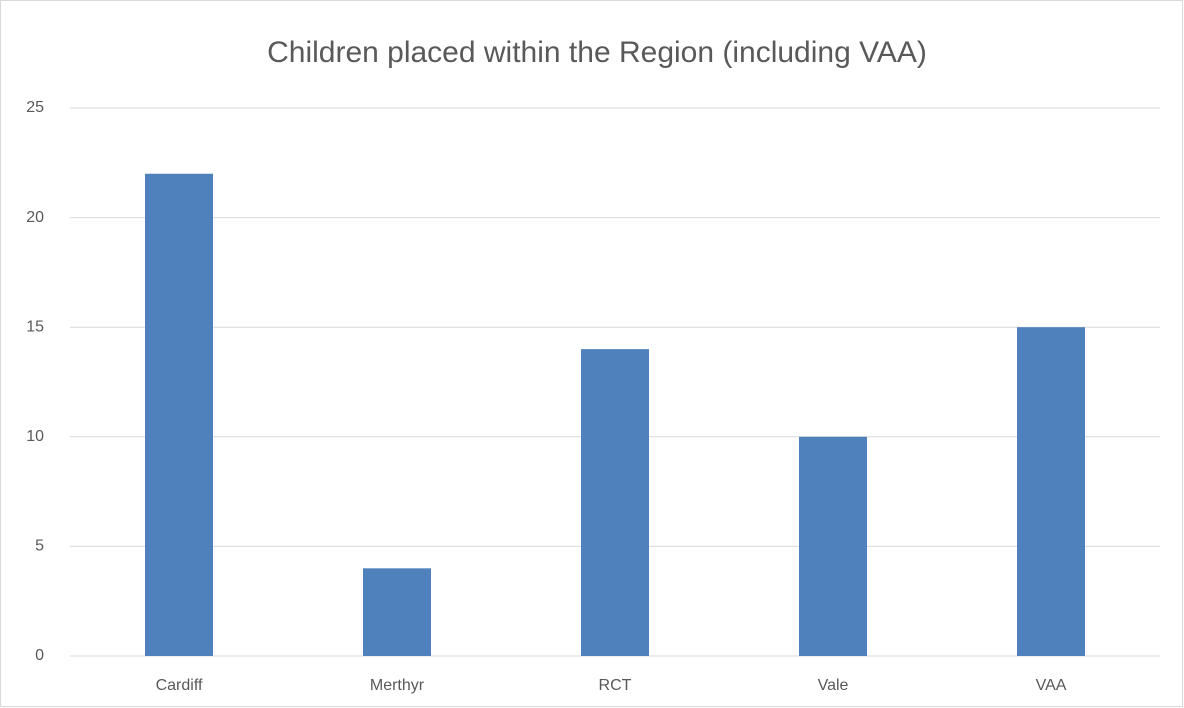 This screenshot has width=1184, height=708. Describe the element at coordinates (833, 685) in the screenshot. I see `x-tick-label: Vale` at that location.